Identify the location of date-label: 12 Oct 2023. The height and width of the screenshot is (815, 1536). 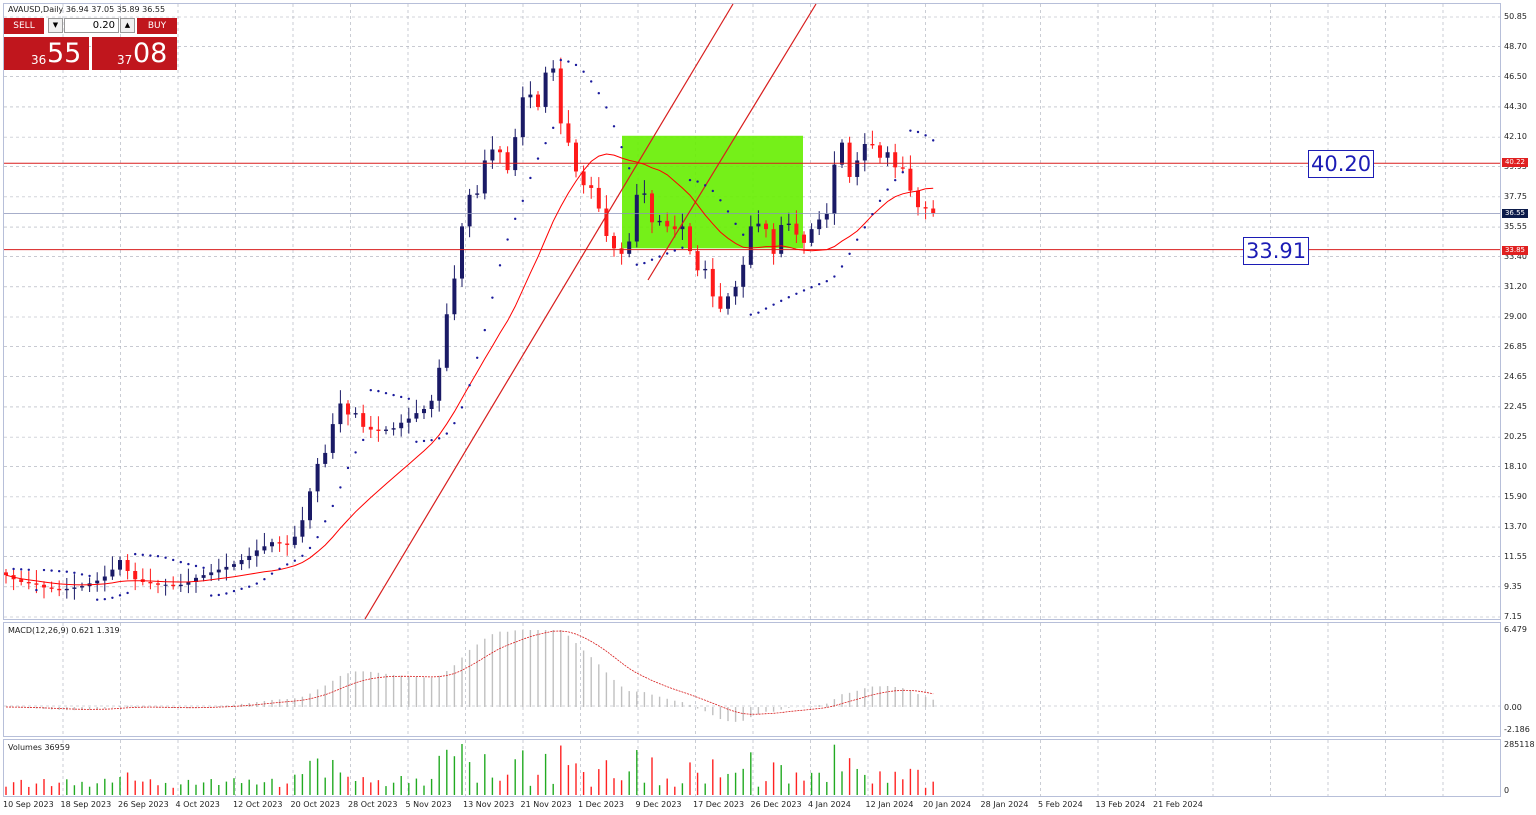
(258, 804).